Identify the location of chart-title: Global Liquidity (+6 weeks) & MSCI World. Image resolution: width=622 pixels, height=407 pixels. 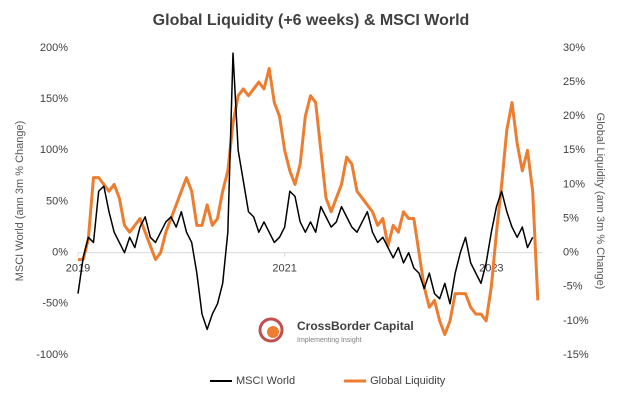
(311, 20).